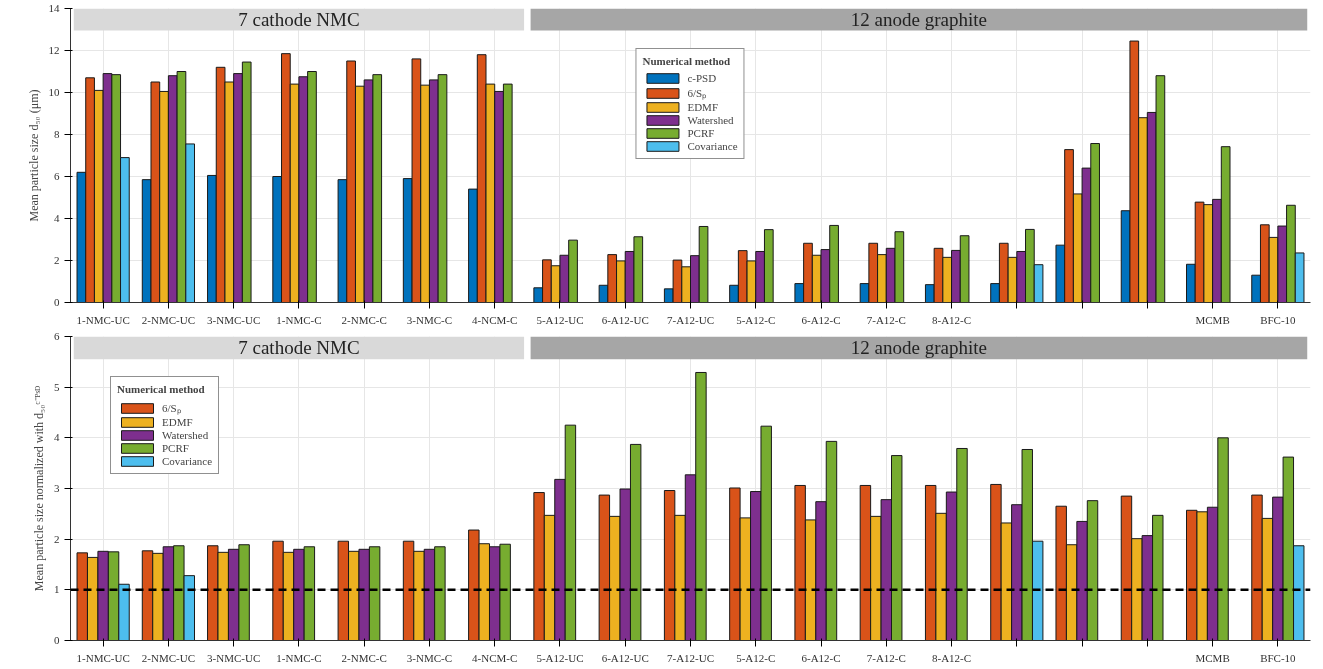 This screenshot has height=669, width=1323. What do you see at coordinates (57, 134) in the screenshot?
I see `y-tick-label: 8` at bounding box center [57, 134].